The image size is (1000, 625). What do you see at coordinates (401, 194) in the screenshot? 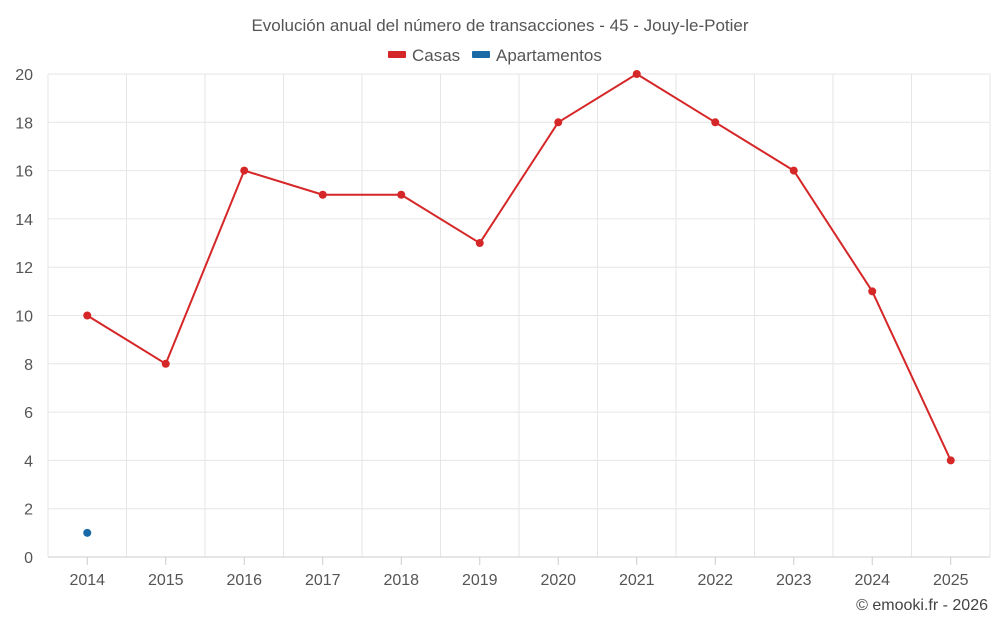
I see `data-point-casas-2018` at bounding box center [401, 194].